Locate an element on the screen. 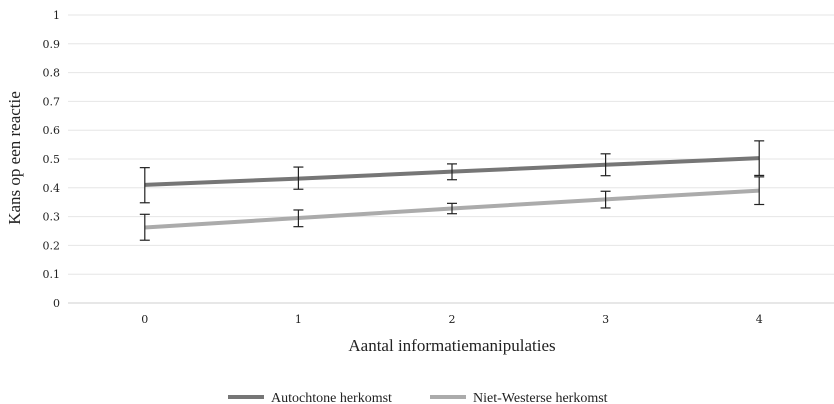 This screenshot has width=834, height=404. legend-item: Niet-Westerse herkomst is located at coordinates (519, 397).